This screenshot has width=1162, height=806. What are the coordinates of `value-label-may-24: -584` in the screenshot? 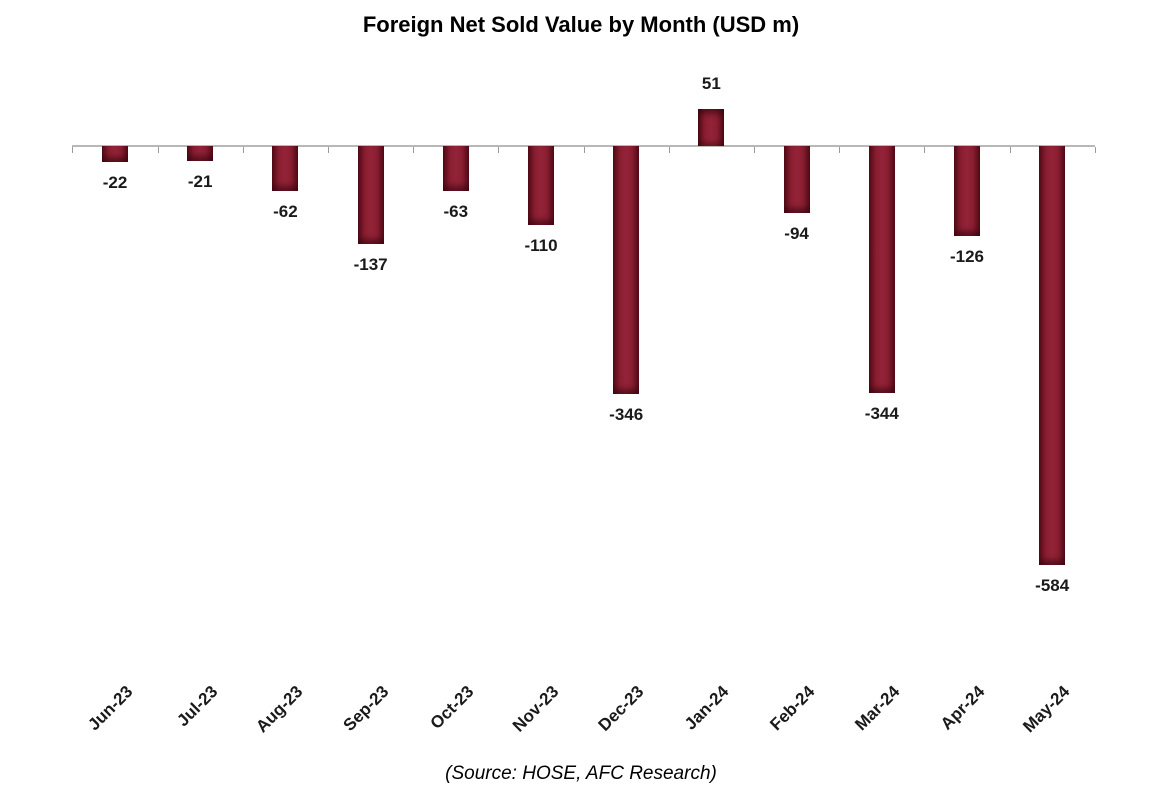 It's located at (1052, 585).